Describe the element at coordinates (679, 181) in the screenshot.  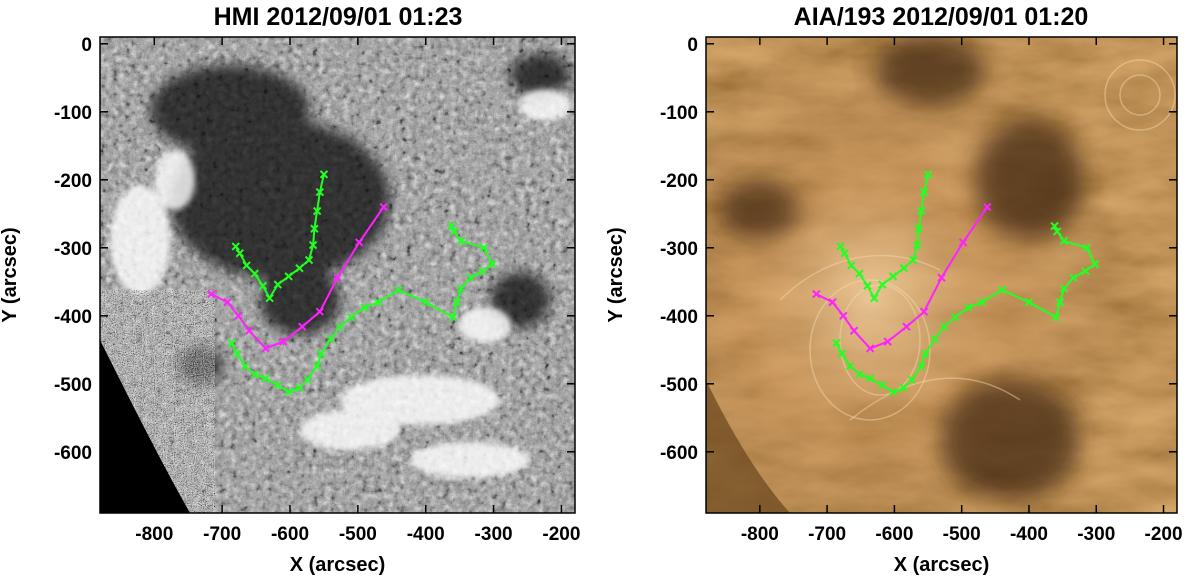
I see `y-tick-label: -200` at that location.